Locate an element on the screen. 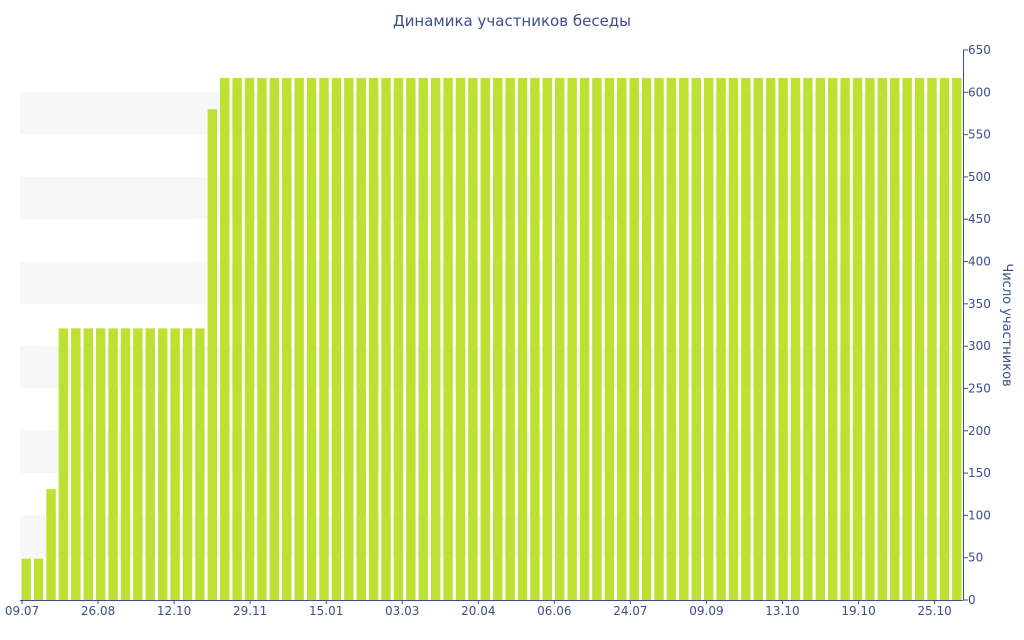 This screenshot has width=1024, height=640. y-tick-label: 300 is located at coordinates (979, 346).